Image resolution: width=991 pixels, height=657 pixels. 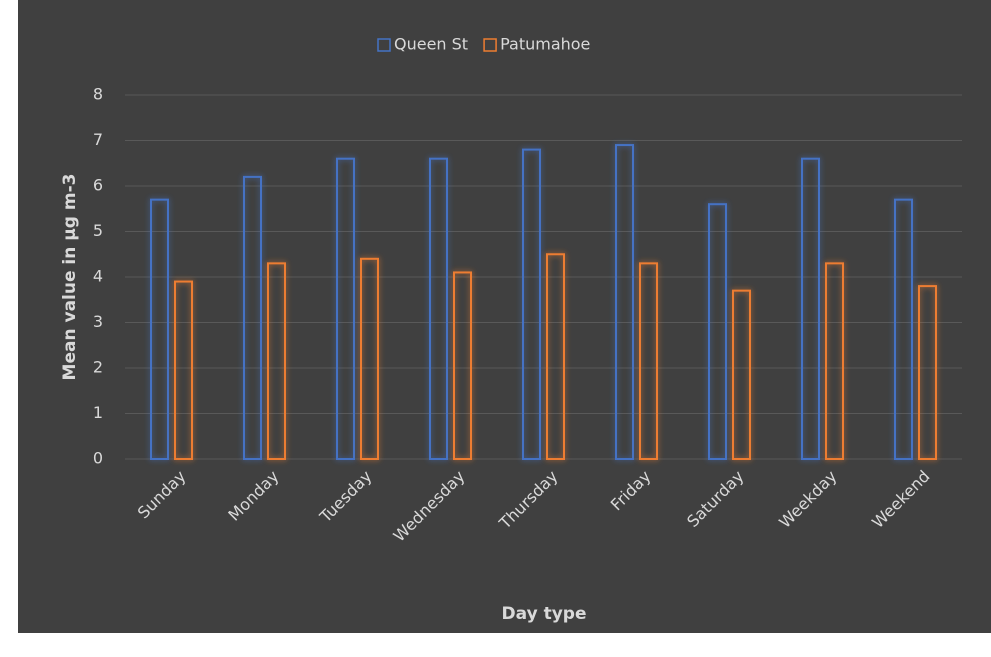 What do you see at coordinates (98, 458) in the screenshot?
I see `y-tick-label: 0` at bounding box center [98, 458].